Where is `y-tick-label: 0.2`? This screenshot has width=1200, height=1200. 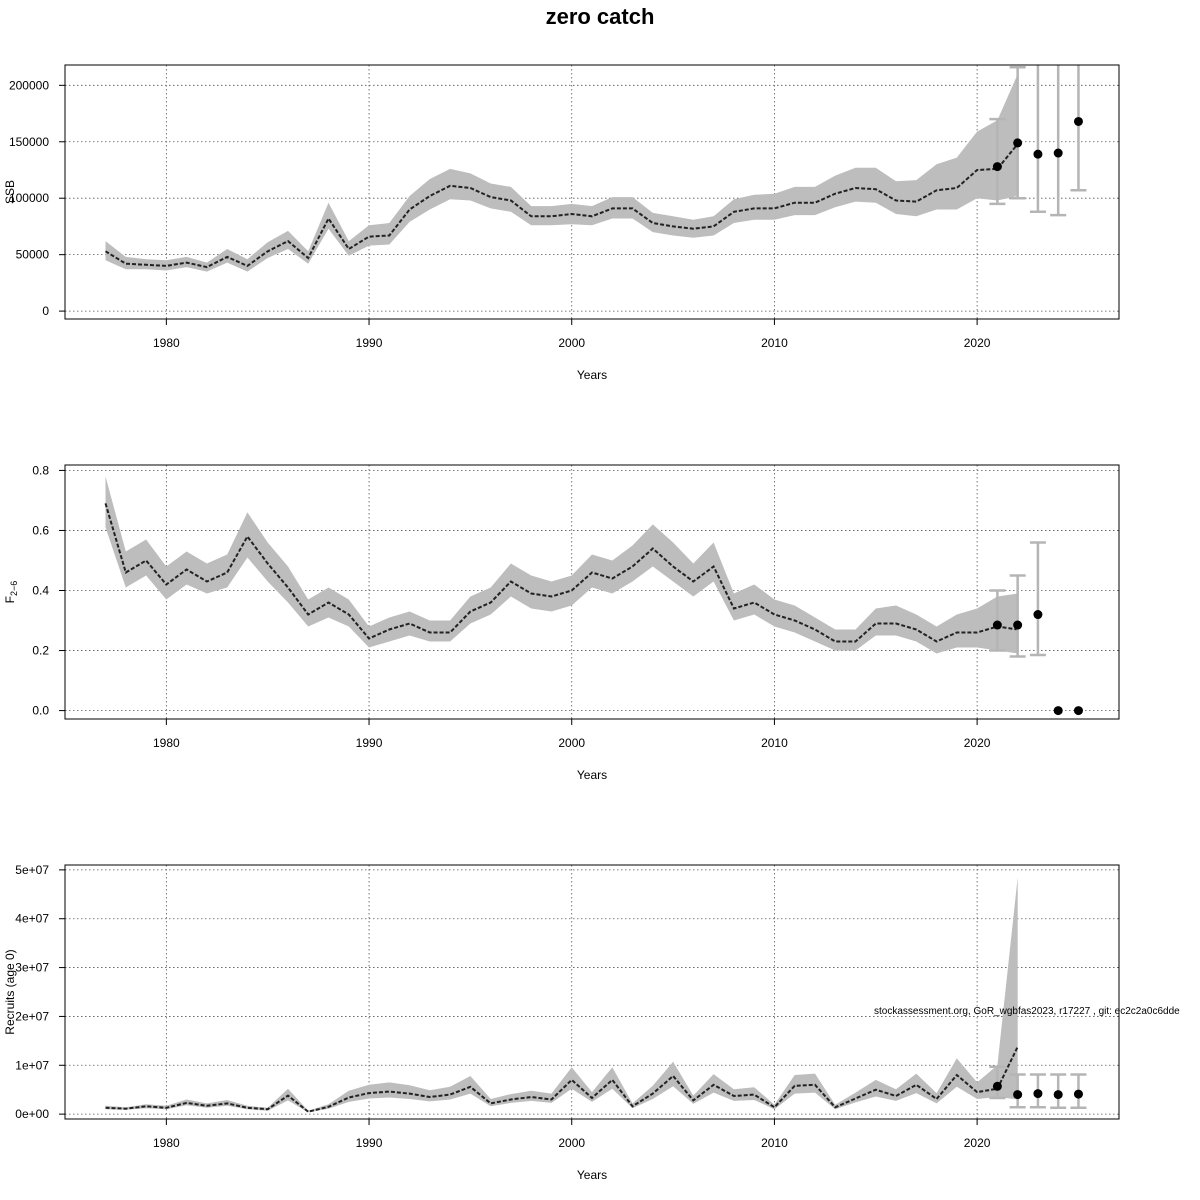 y-tick-label: 0.2 is located at coordinates (40, 651).